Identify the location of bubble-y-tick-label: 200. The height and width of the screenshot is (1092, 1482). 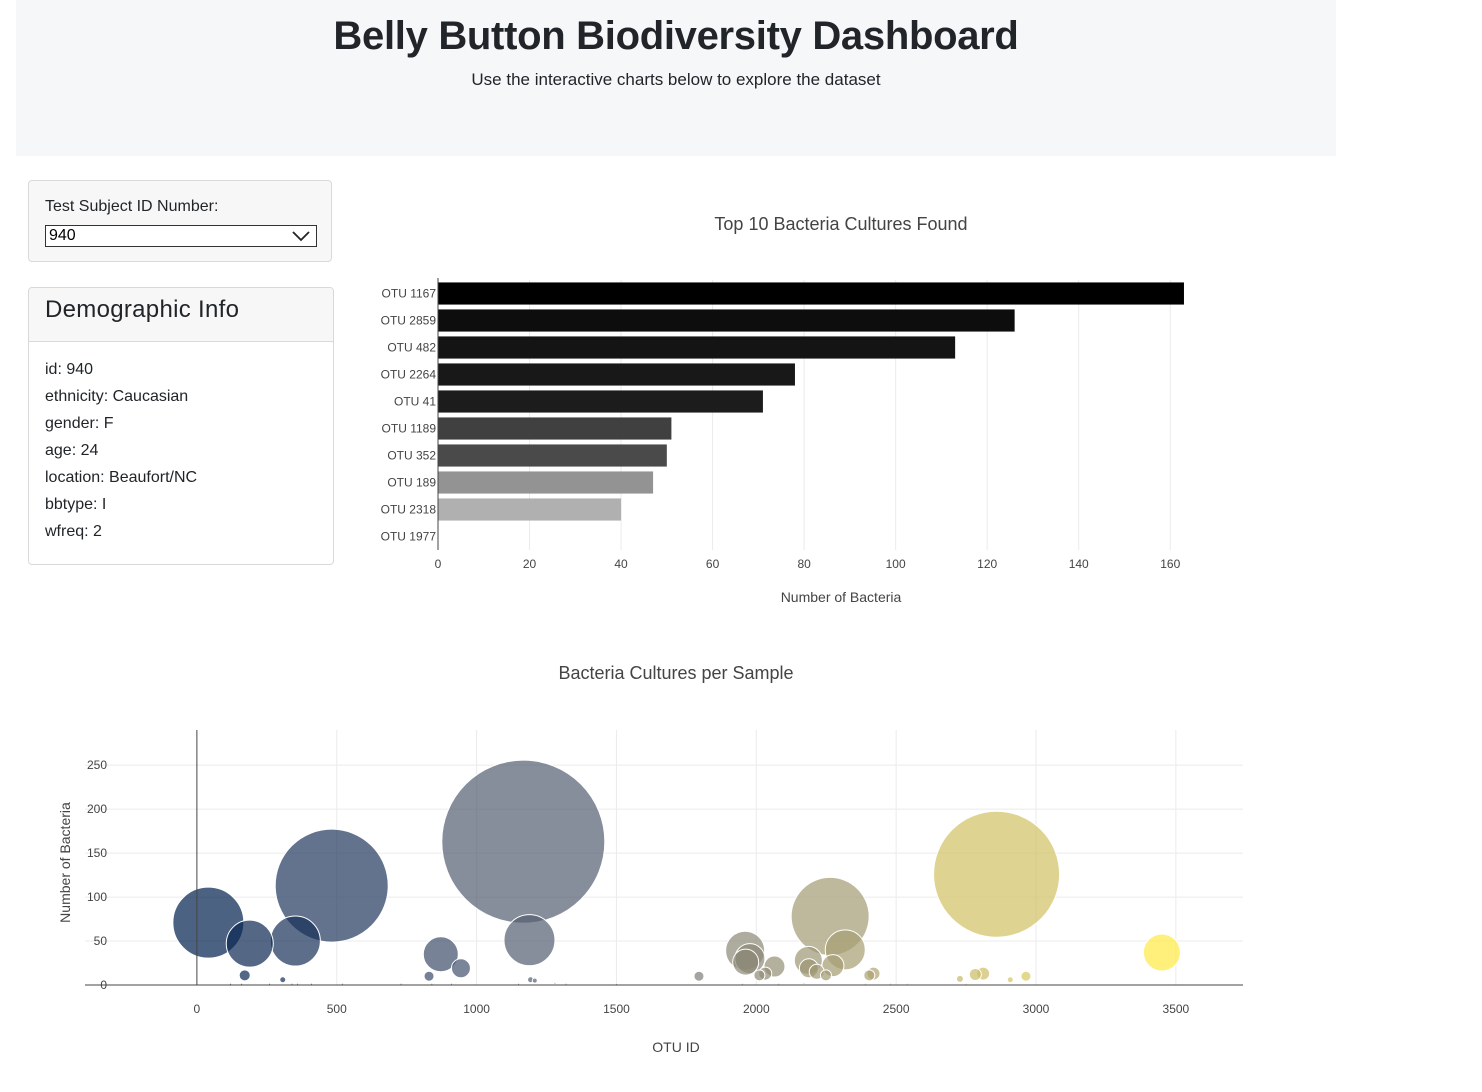
(97, 809).